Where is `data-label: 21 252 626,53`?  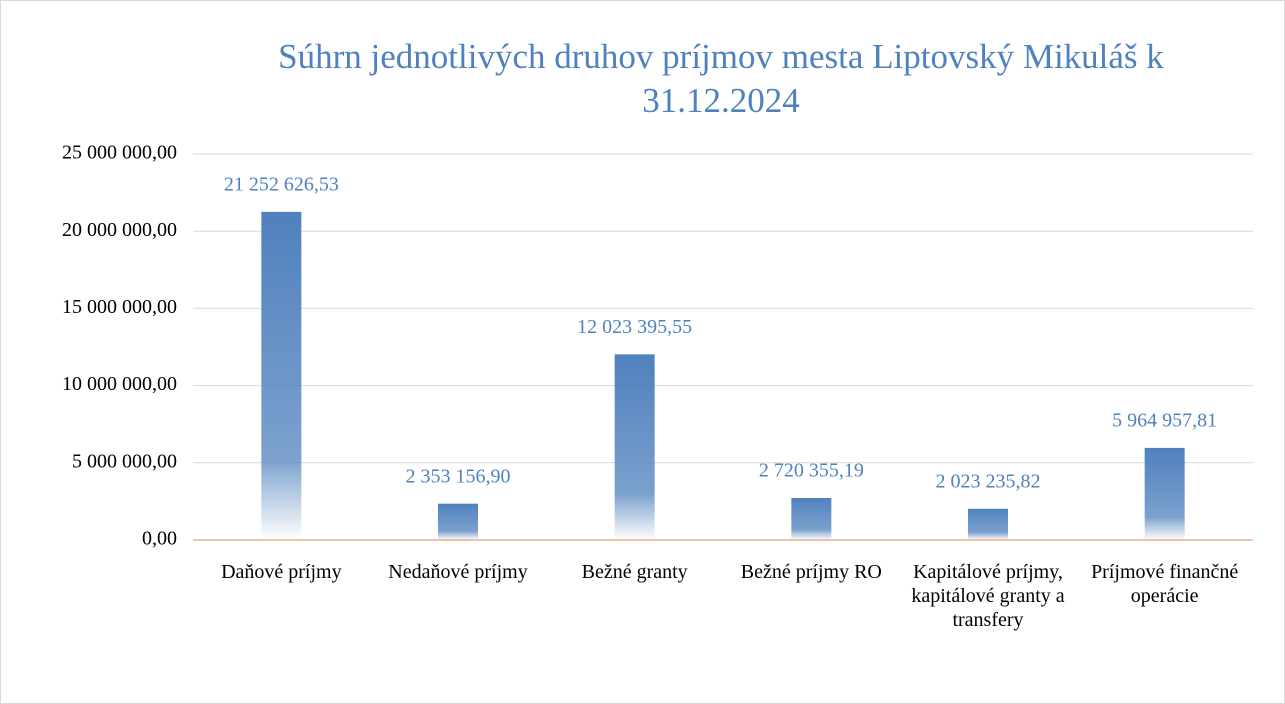
data-label: 21 252 626,53 is located at coordinates (281, 184).